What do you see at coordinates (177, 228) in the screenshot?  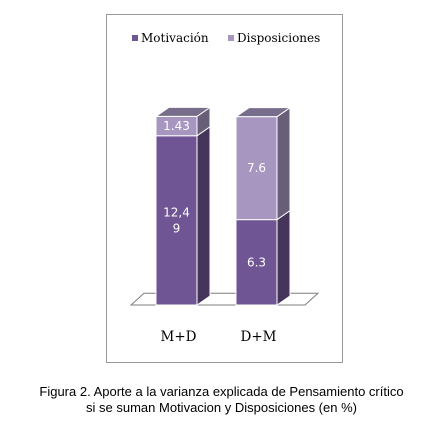 I see `data-label: 9` at bounding box center [177, 228].